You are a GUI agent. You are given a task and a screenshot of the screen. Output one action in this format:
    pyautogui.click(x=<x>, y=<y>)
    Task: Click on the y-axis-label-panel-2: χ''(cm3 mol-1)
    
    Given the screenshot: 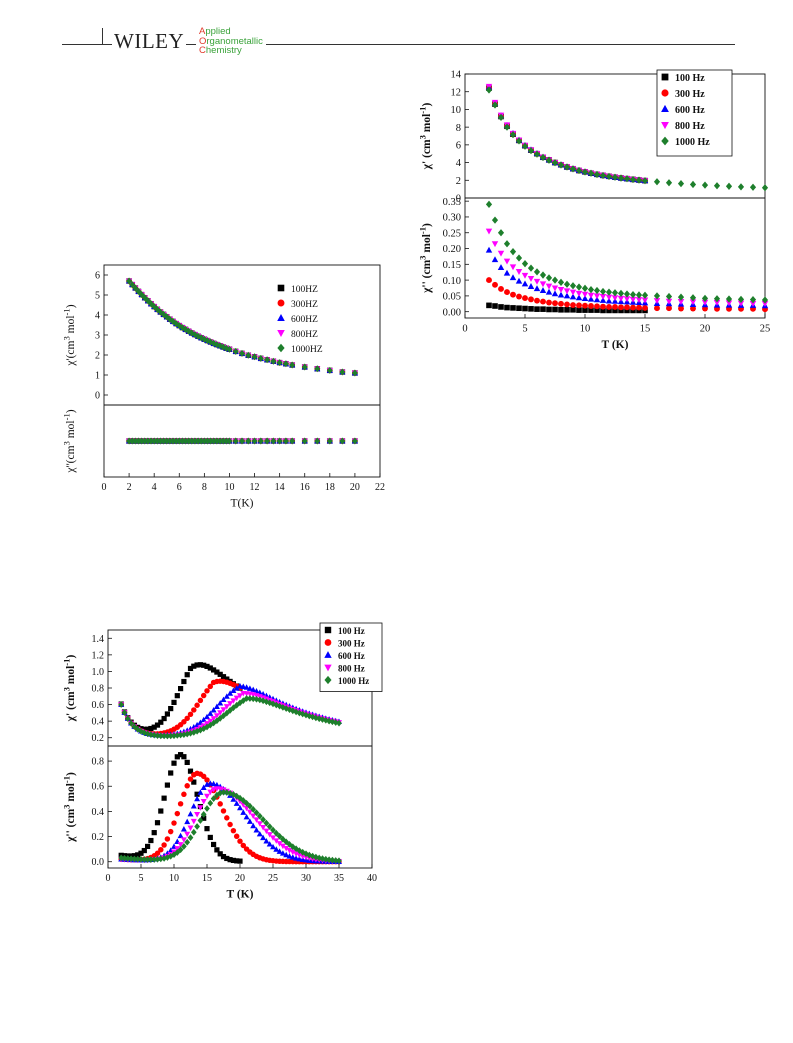 What is the action you would take?
    pyautogui.click(x=69, y=441)
    